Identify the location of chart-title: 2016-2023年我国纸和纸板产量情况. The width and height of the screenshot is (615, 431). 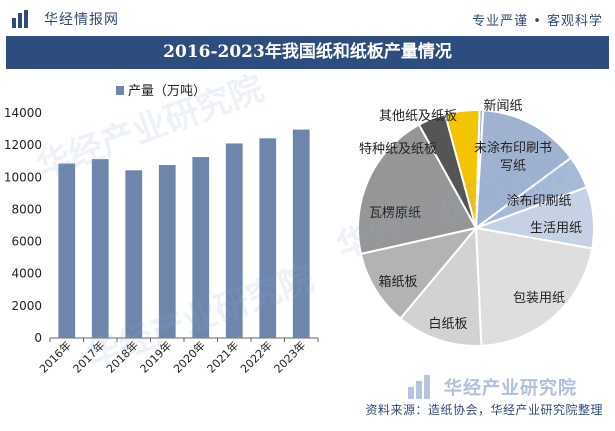
(307, 52).